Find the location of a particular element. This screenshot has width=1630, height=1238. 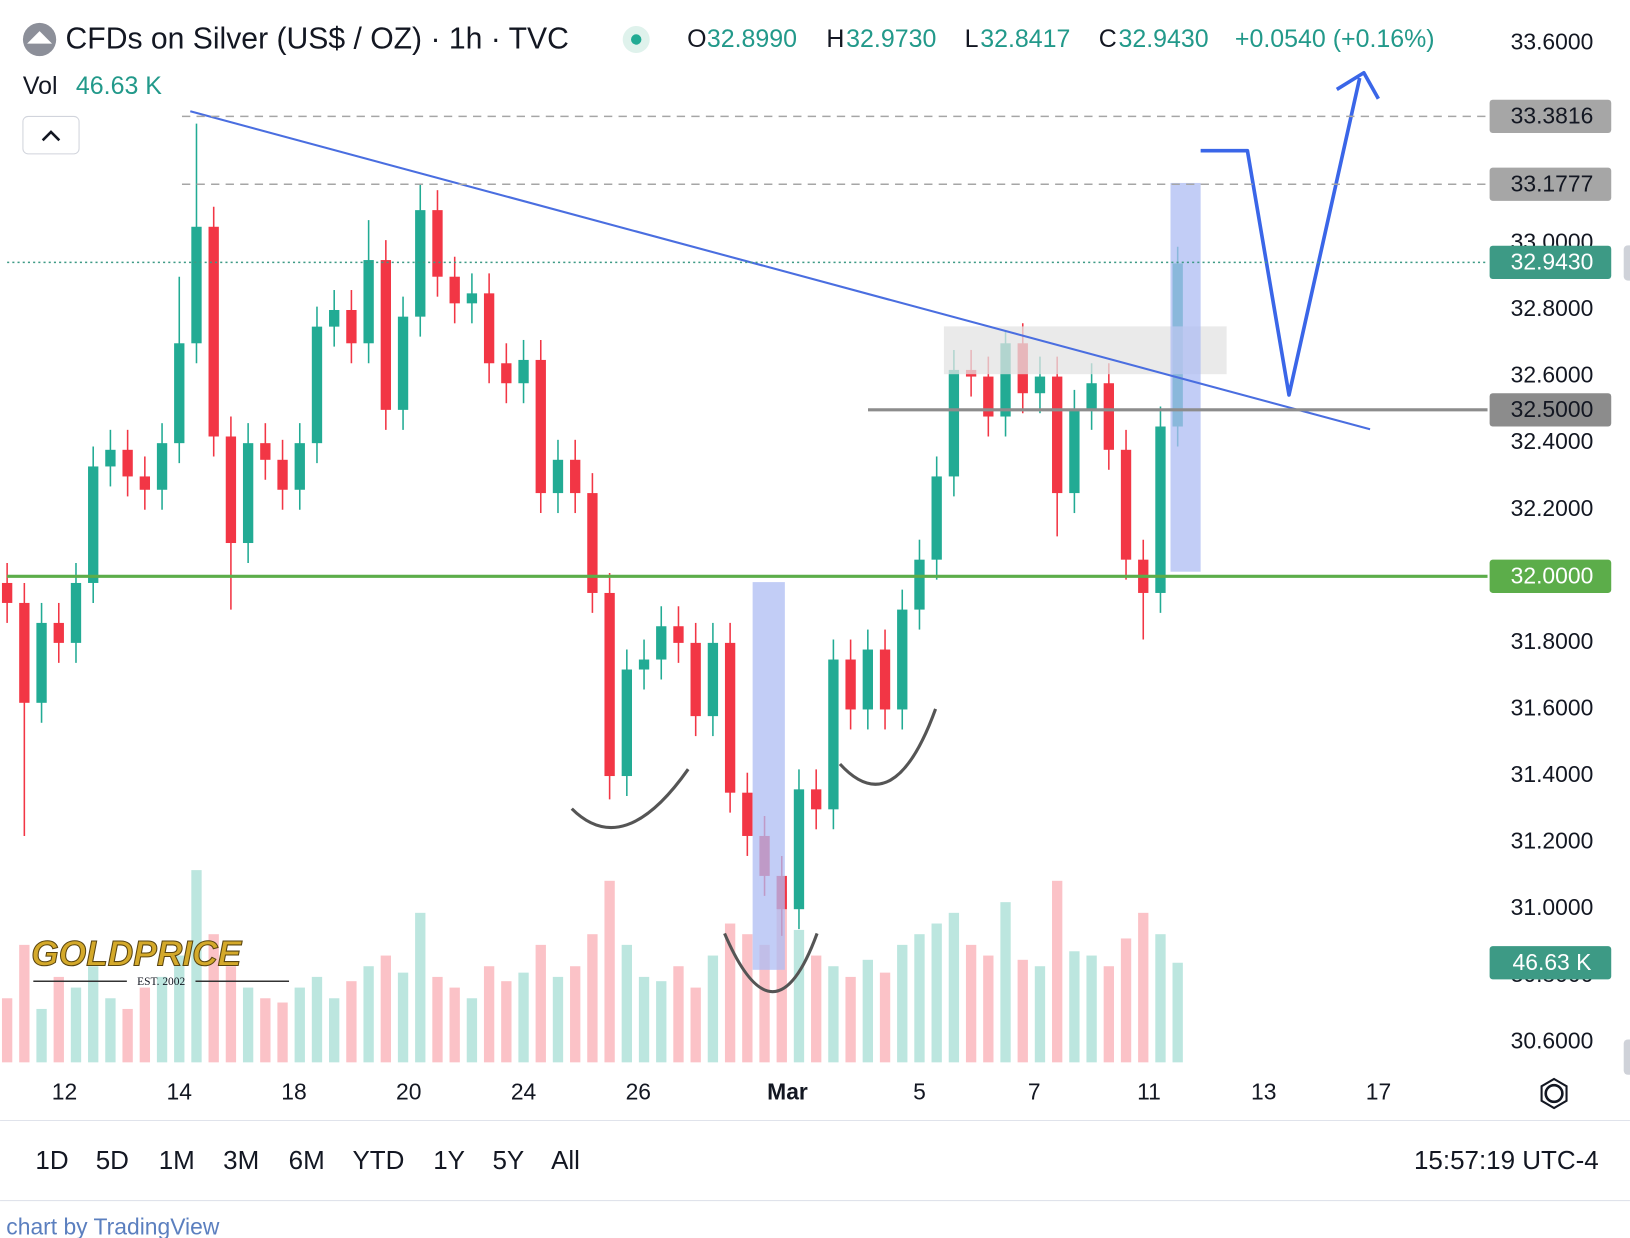

x-tick-label: 5 is located at coordinates (919, 1092).